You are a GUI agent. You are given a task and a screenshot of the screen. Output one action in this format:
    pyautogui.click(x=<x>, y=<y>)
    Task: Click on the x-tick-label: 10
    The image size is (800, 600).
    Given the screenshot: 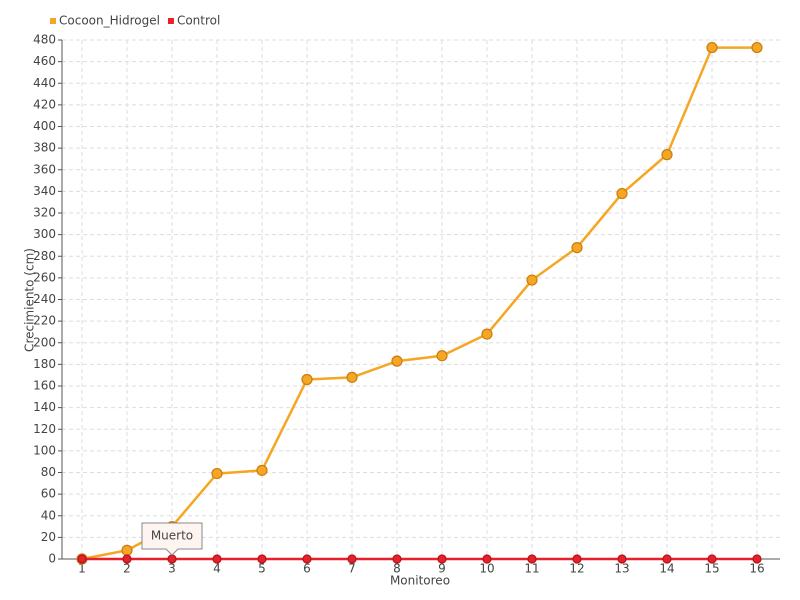 What is the action you would take?
    pyautogui.click(x=486, y=569)
    